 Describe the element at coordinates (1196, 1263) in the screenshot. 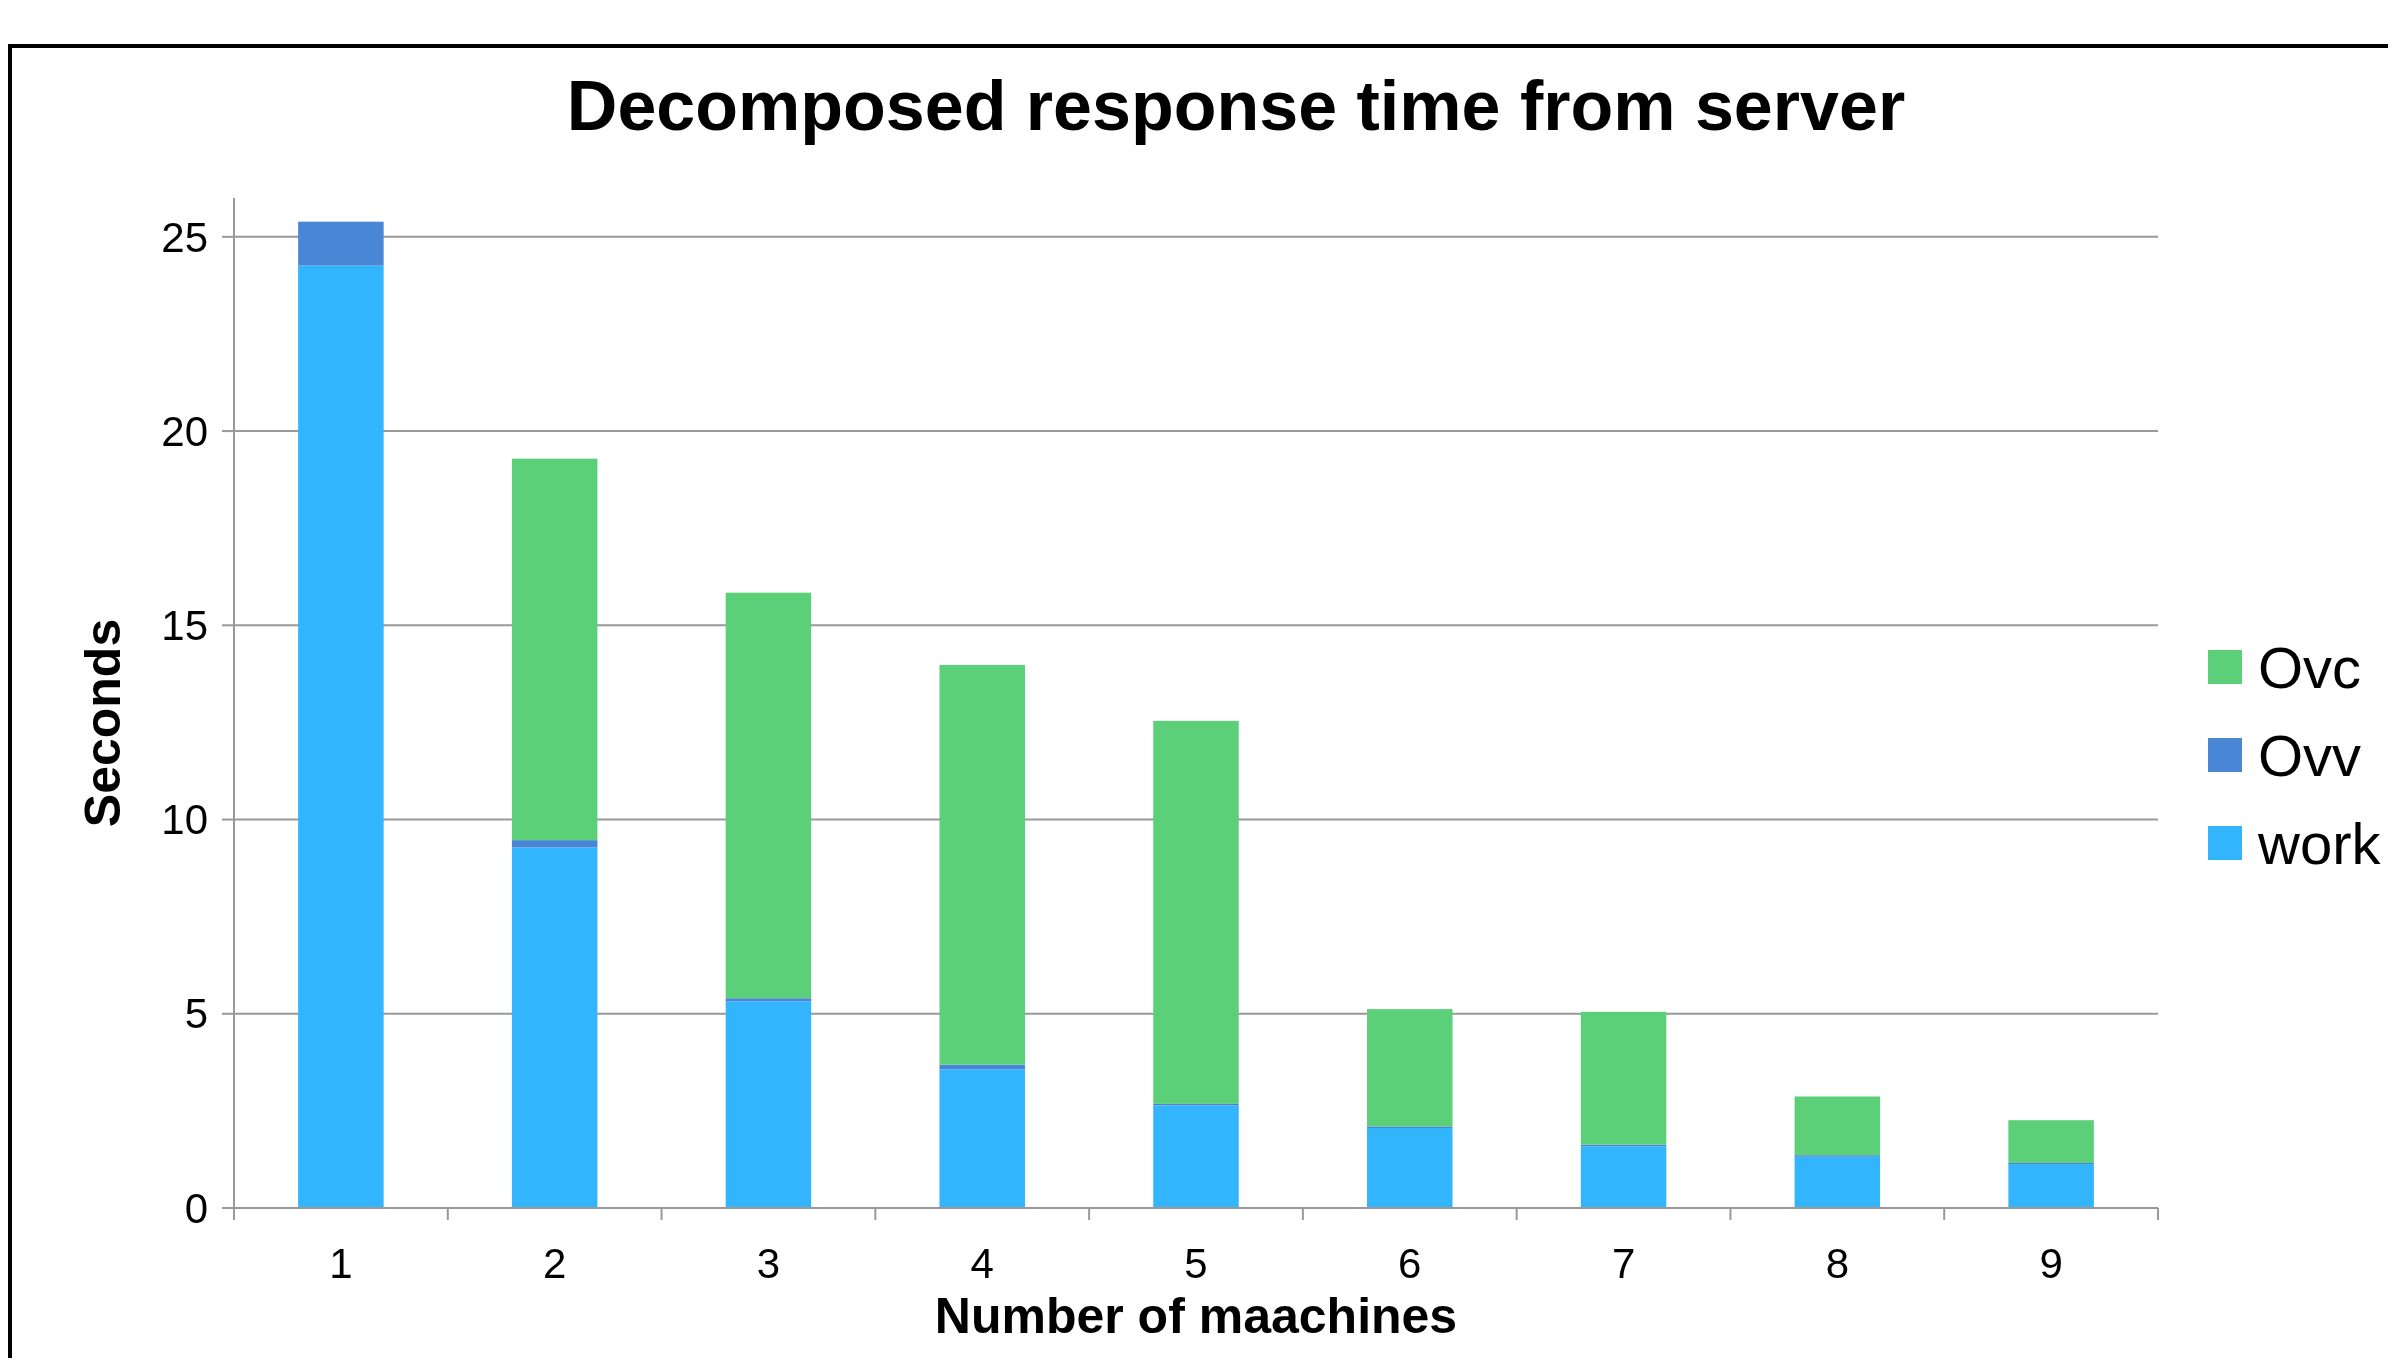

I see `x-tick-label: 5` at that location.